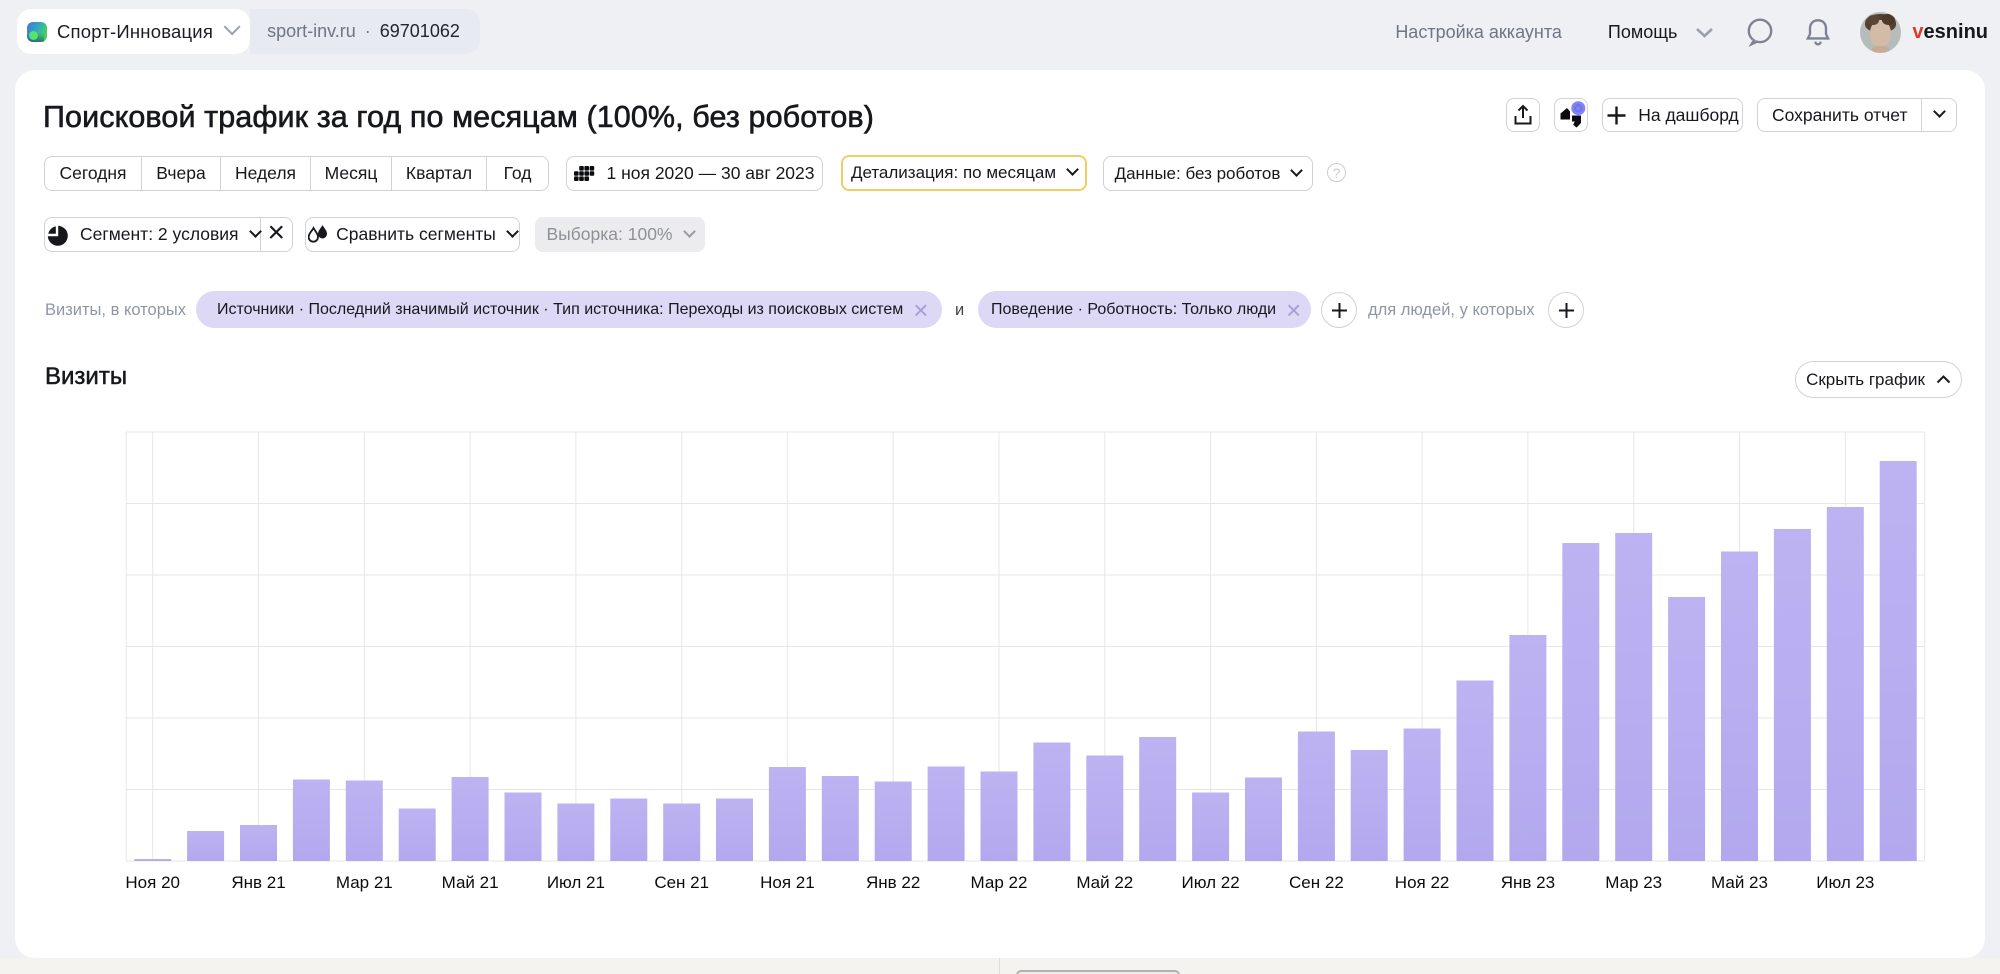 The width and height of the screenshot is (2000, 974). I want to click on svg-text: Сен 21, so click(681, 882).